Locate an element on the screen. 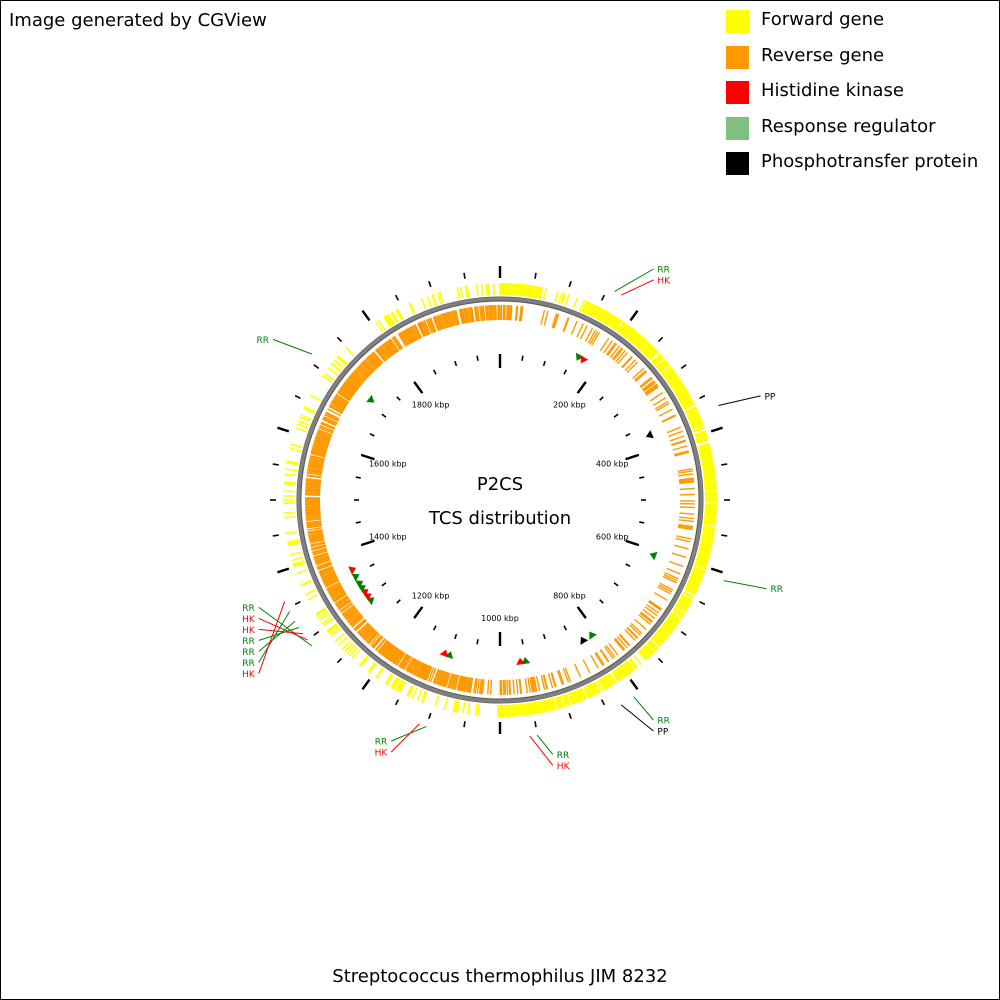  feature-marker-rr is located at coordinates (653, 556).